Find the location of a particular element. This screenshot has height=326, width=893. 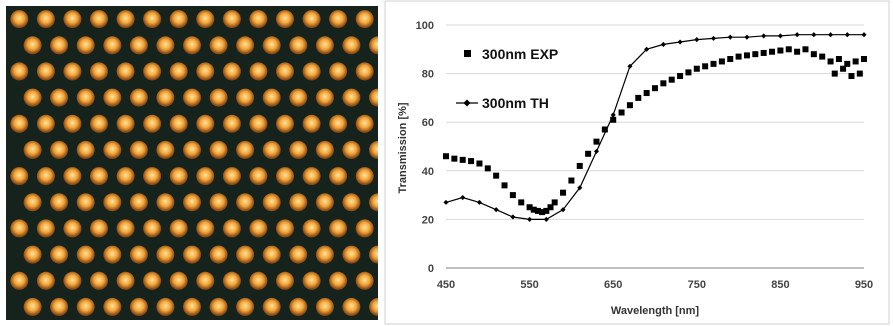

x-tick-label: 650 is located at coordinates (613, 285).